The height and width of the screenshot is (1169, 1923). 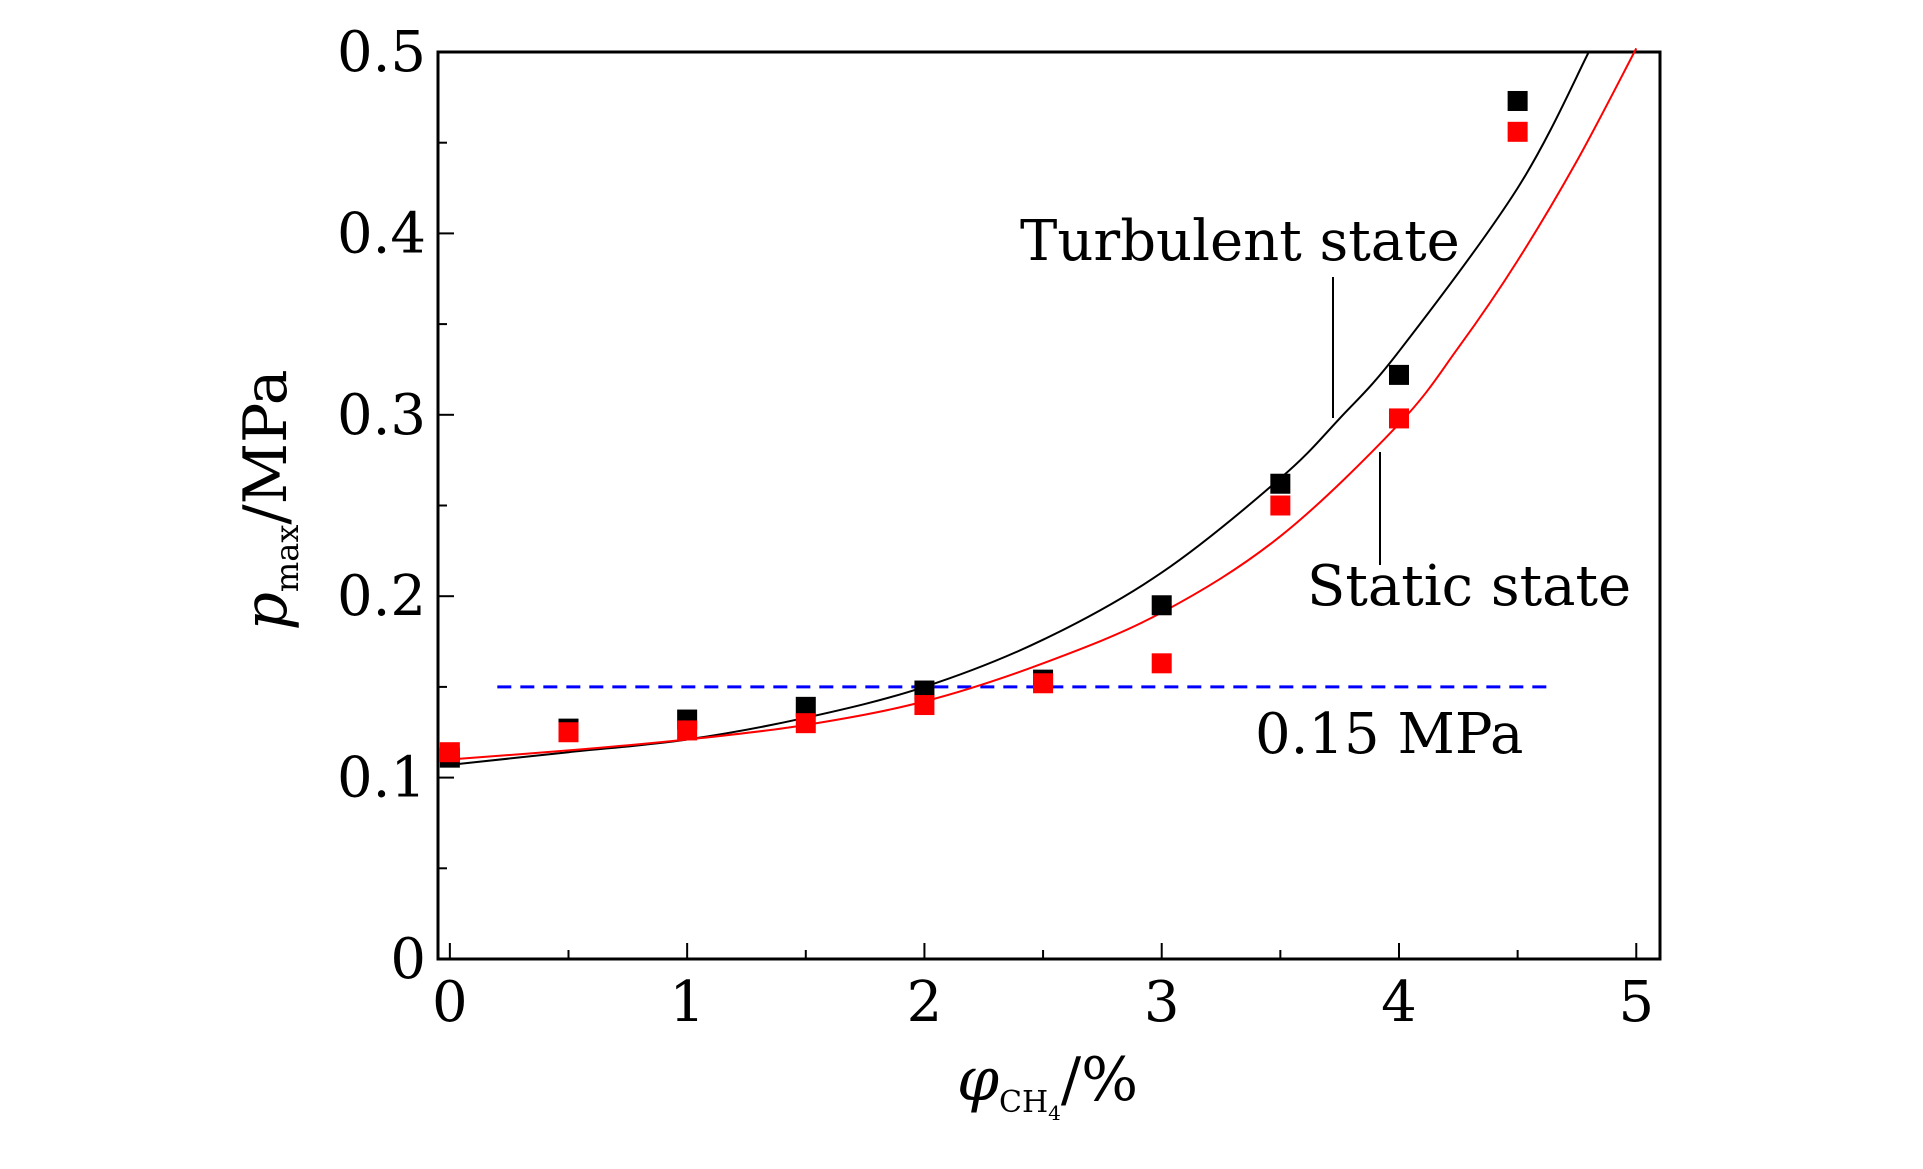 What do you see at coordinates (381, 778) in the screenshot?
I see `y-tick-label: 0.1` at bounding box center [381, 778].